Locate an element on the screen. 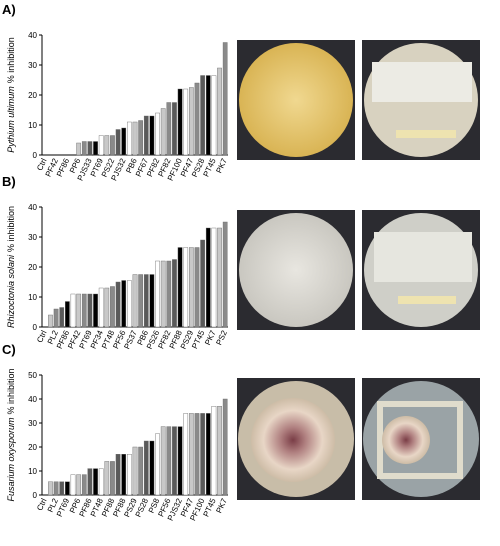  y-axis-label-species: Rhizoctonia solani is located at coordinates (11, 291).